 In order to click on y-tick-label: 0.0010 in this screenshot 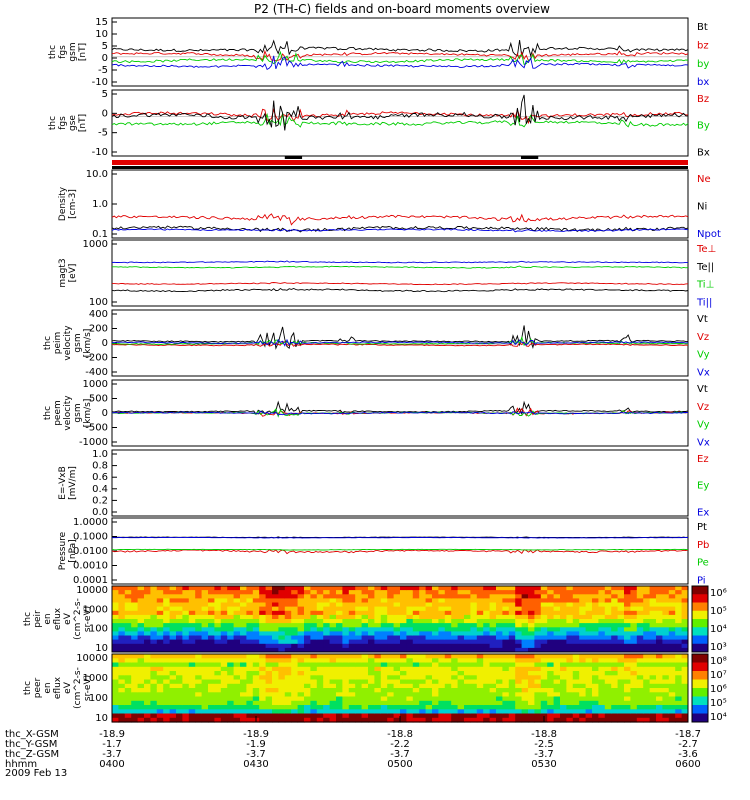, I will do `click(90, 566)`.